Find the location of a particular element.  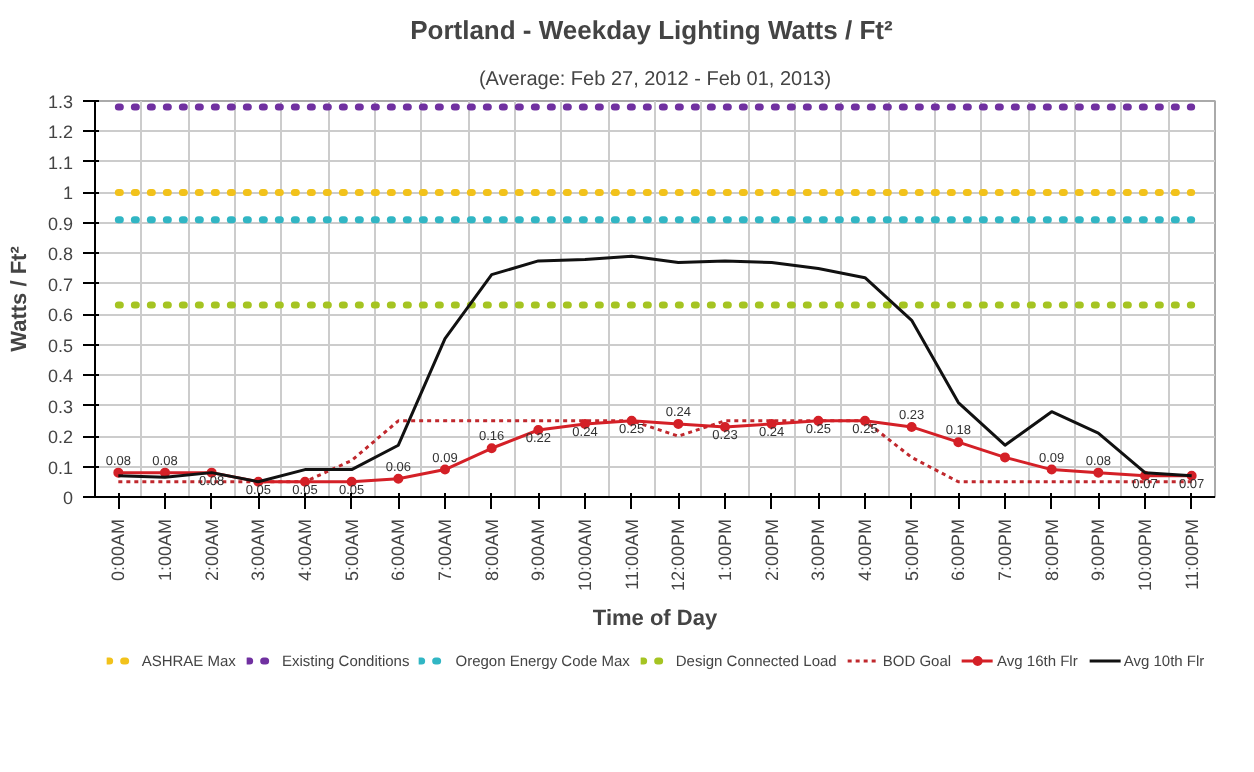

y-tick-label: 1.1 is located at coordinates (60, 162).